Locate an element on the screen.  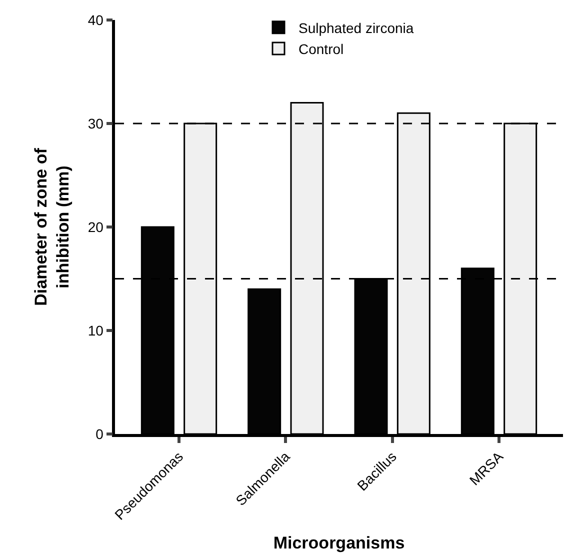
y-tick-label: 0 is located at coordinates (100, 434).